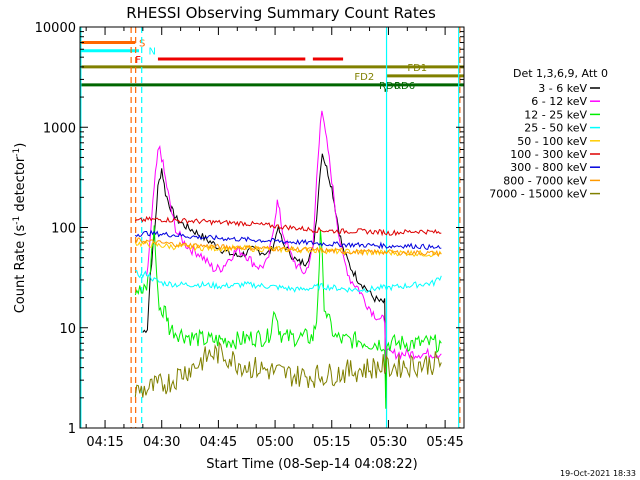  Describe the element at coordinates (281, 13) in the screenshot. I see `chart-title: RHESSI Observing Summary Count Rates` at that location.